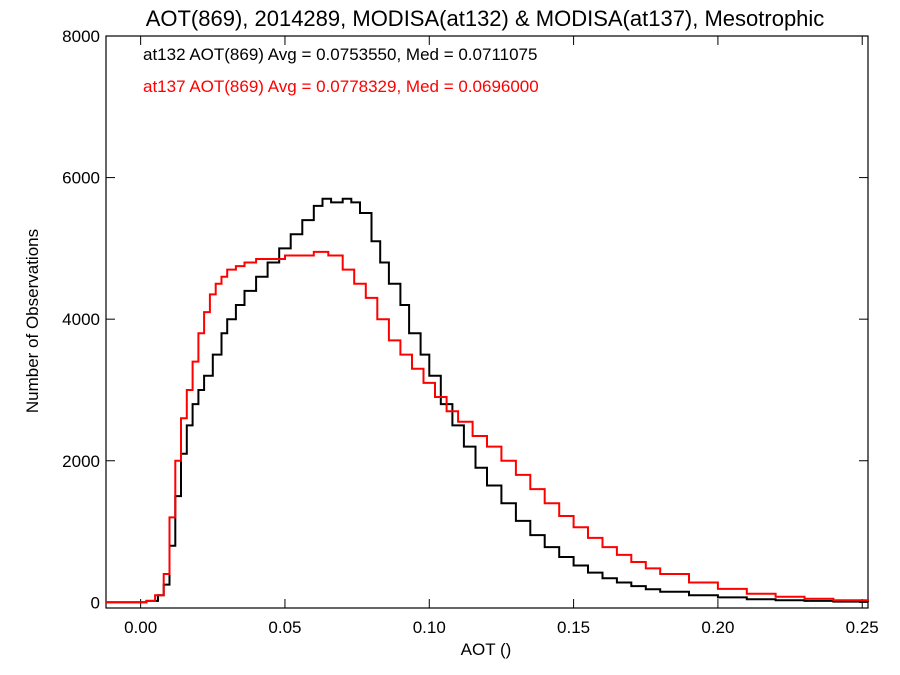 Image resolution: width=900 pixels, height=675 pixels. Describe the element at coordinates (140, 627) in the screenshot. I see `x-tick-label: 0.00` at that location.